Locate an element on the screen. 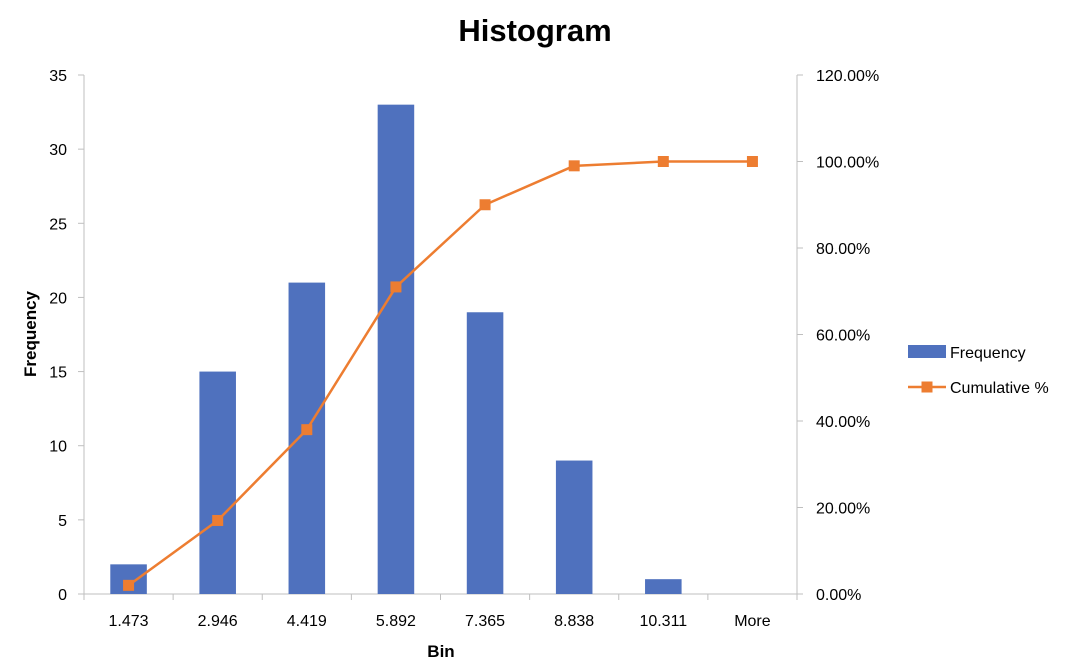 The width and height of the screenshot is (1074, 672). y-tick-label: 30 is located at coordinates (58, 150).